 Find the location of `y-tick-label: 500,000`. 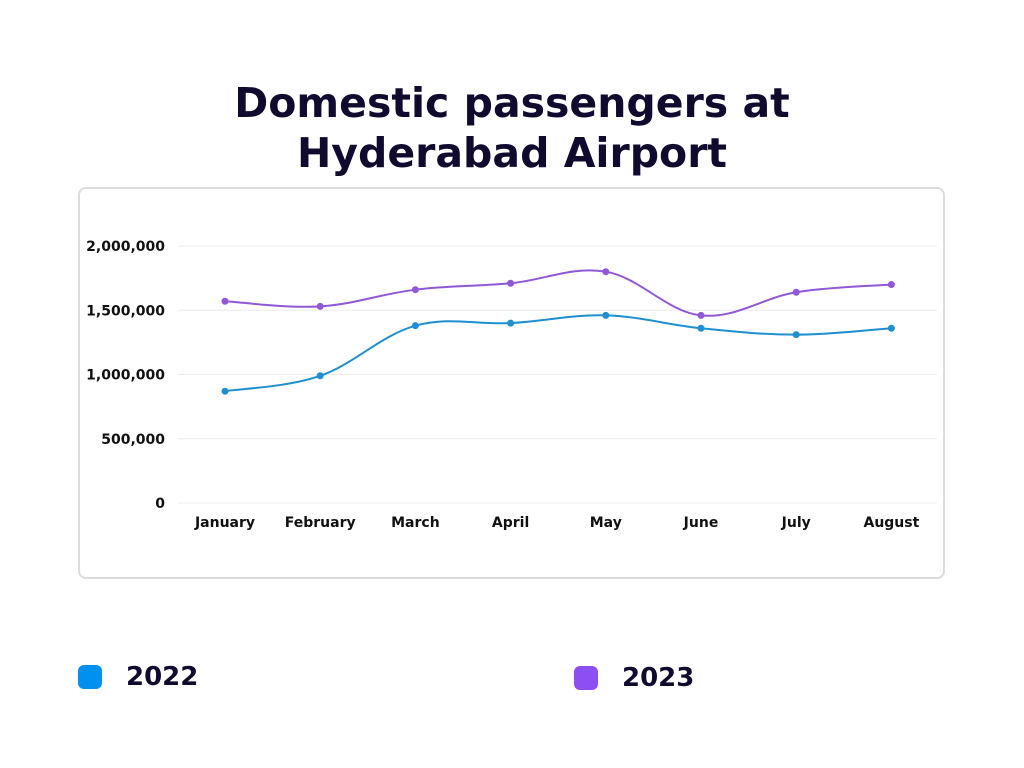

y-tick-label: 500,000 is located at coordinates (133, 440).